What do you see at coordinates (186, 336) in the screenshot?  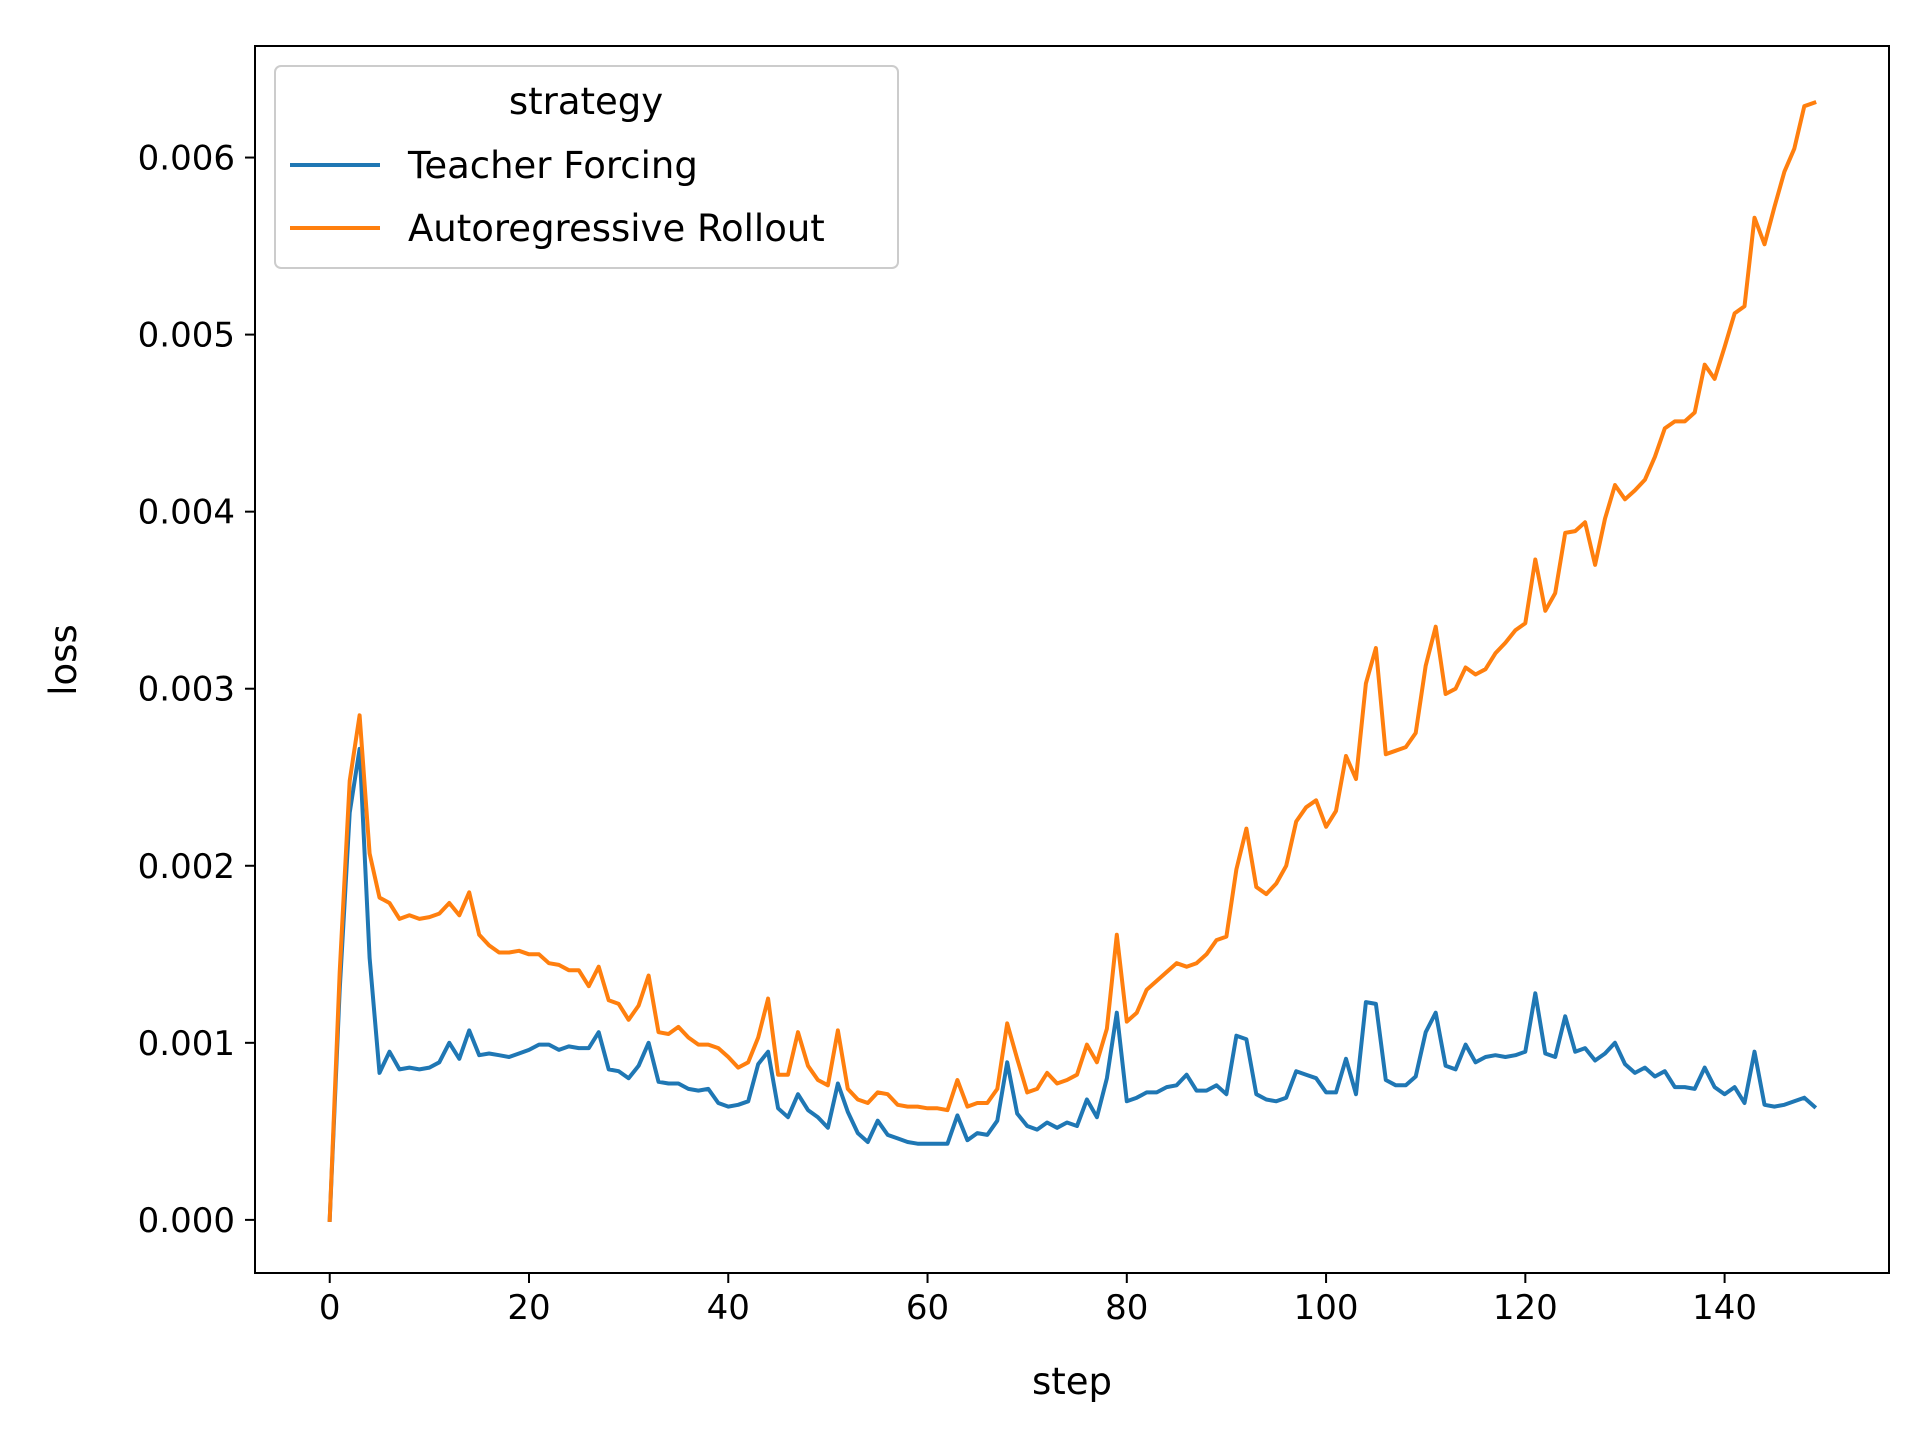 I see `y-tick-label: 0.005` at bounding box center [186, 336].